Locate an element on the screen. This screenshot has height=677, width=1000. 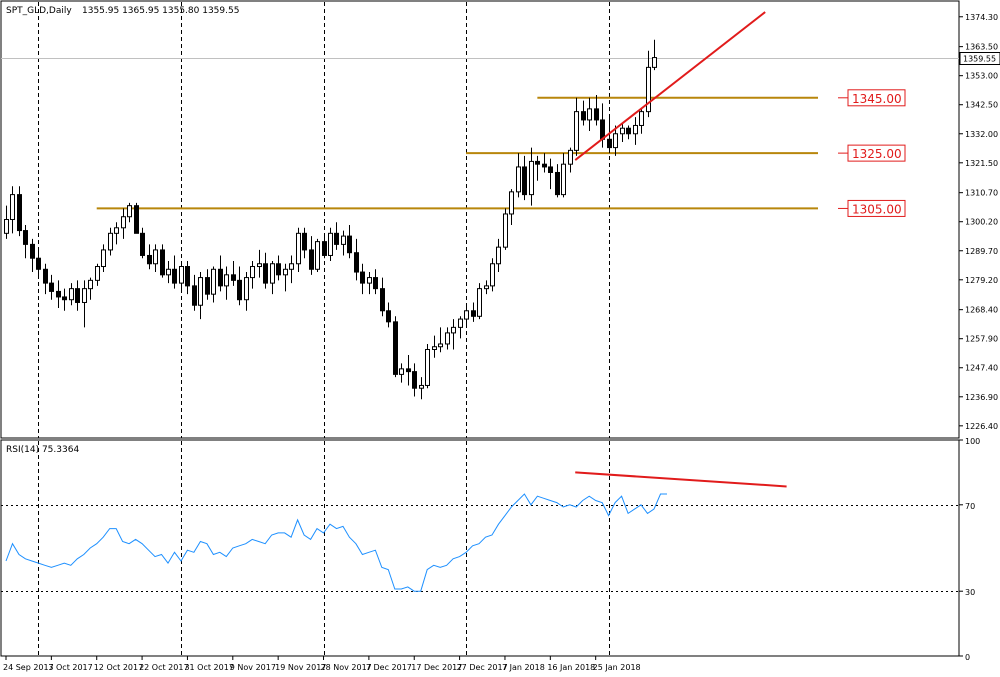
price-tick-label: 1321.50 is located at coordinates (981, 163).